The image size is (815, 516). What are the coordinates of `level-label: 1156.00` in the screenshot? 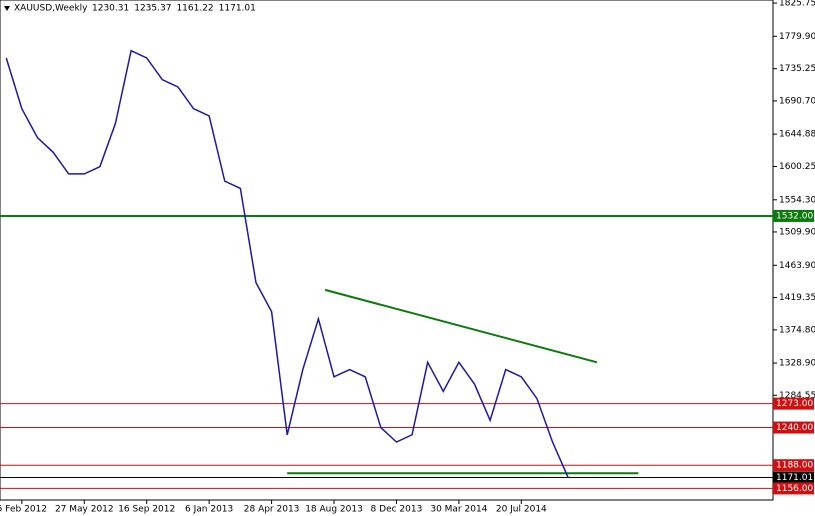 It's located at (794, 489).